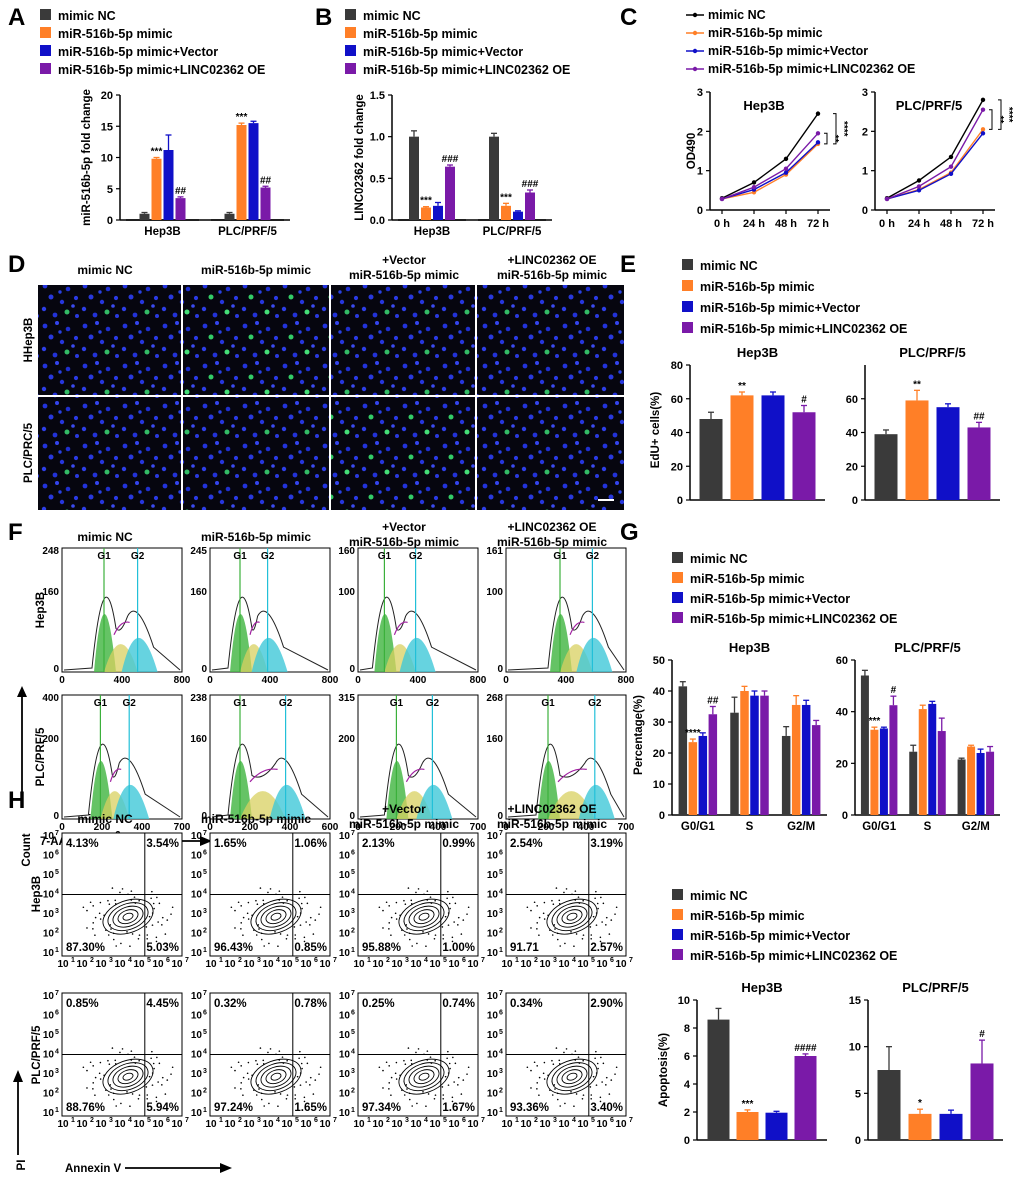 The width and height of the screenshot is (1020, 1185). Describe the element at coordinates (526, 1004) in the screenshot. I see `h-quadrant-upper-left: 0.34%` at that location.